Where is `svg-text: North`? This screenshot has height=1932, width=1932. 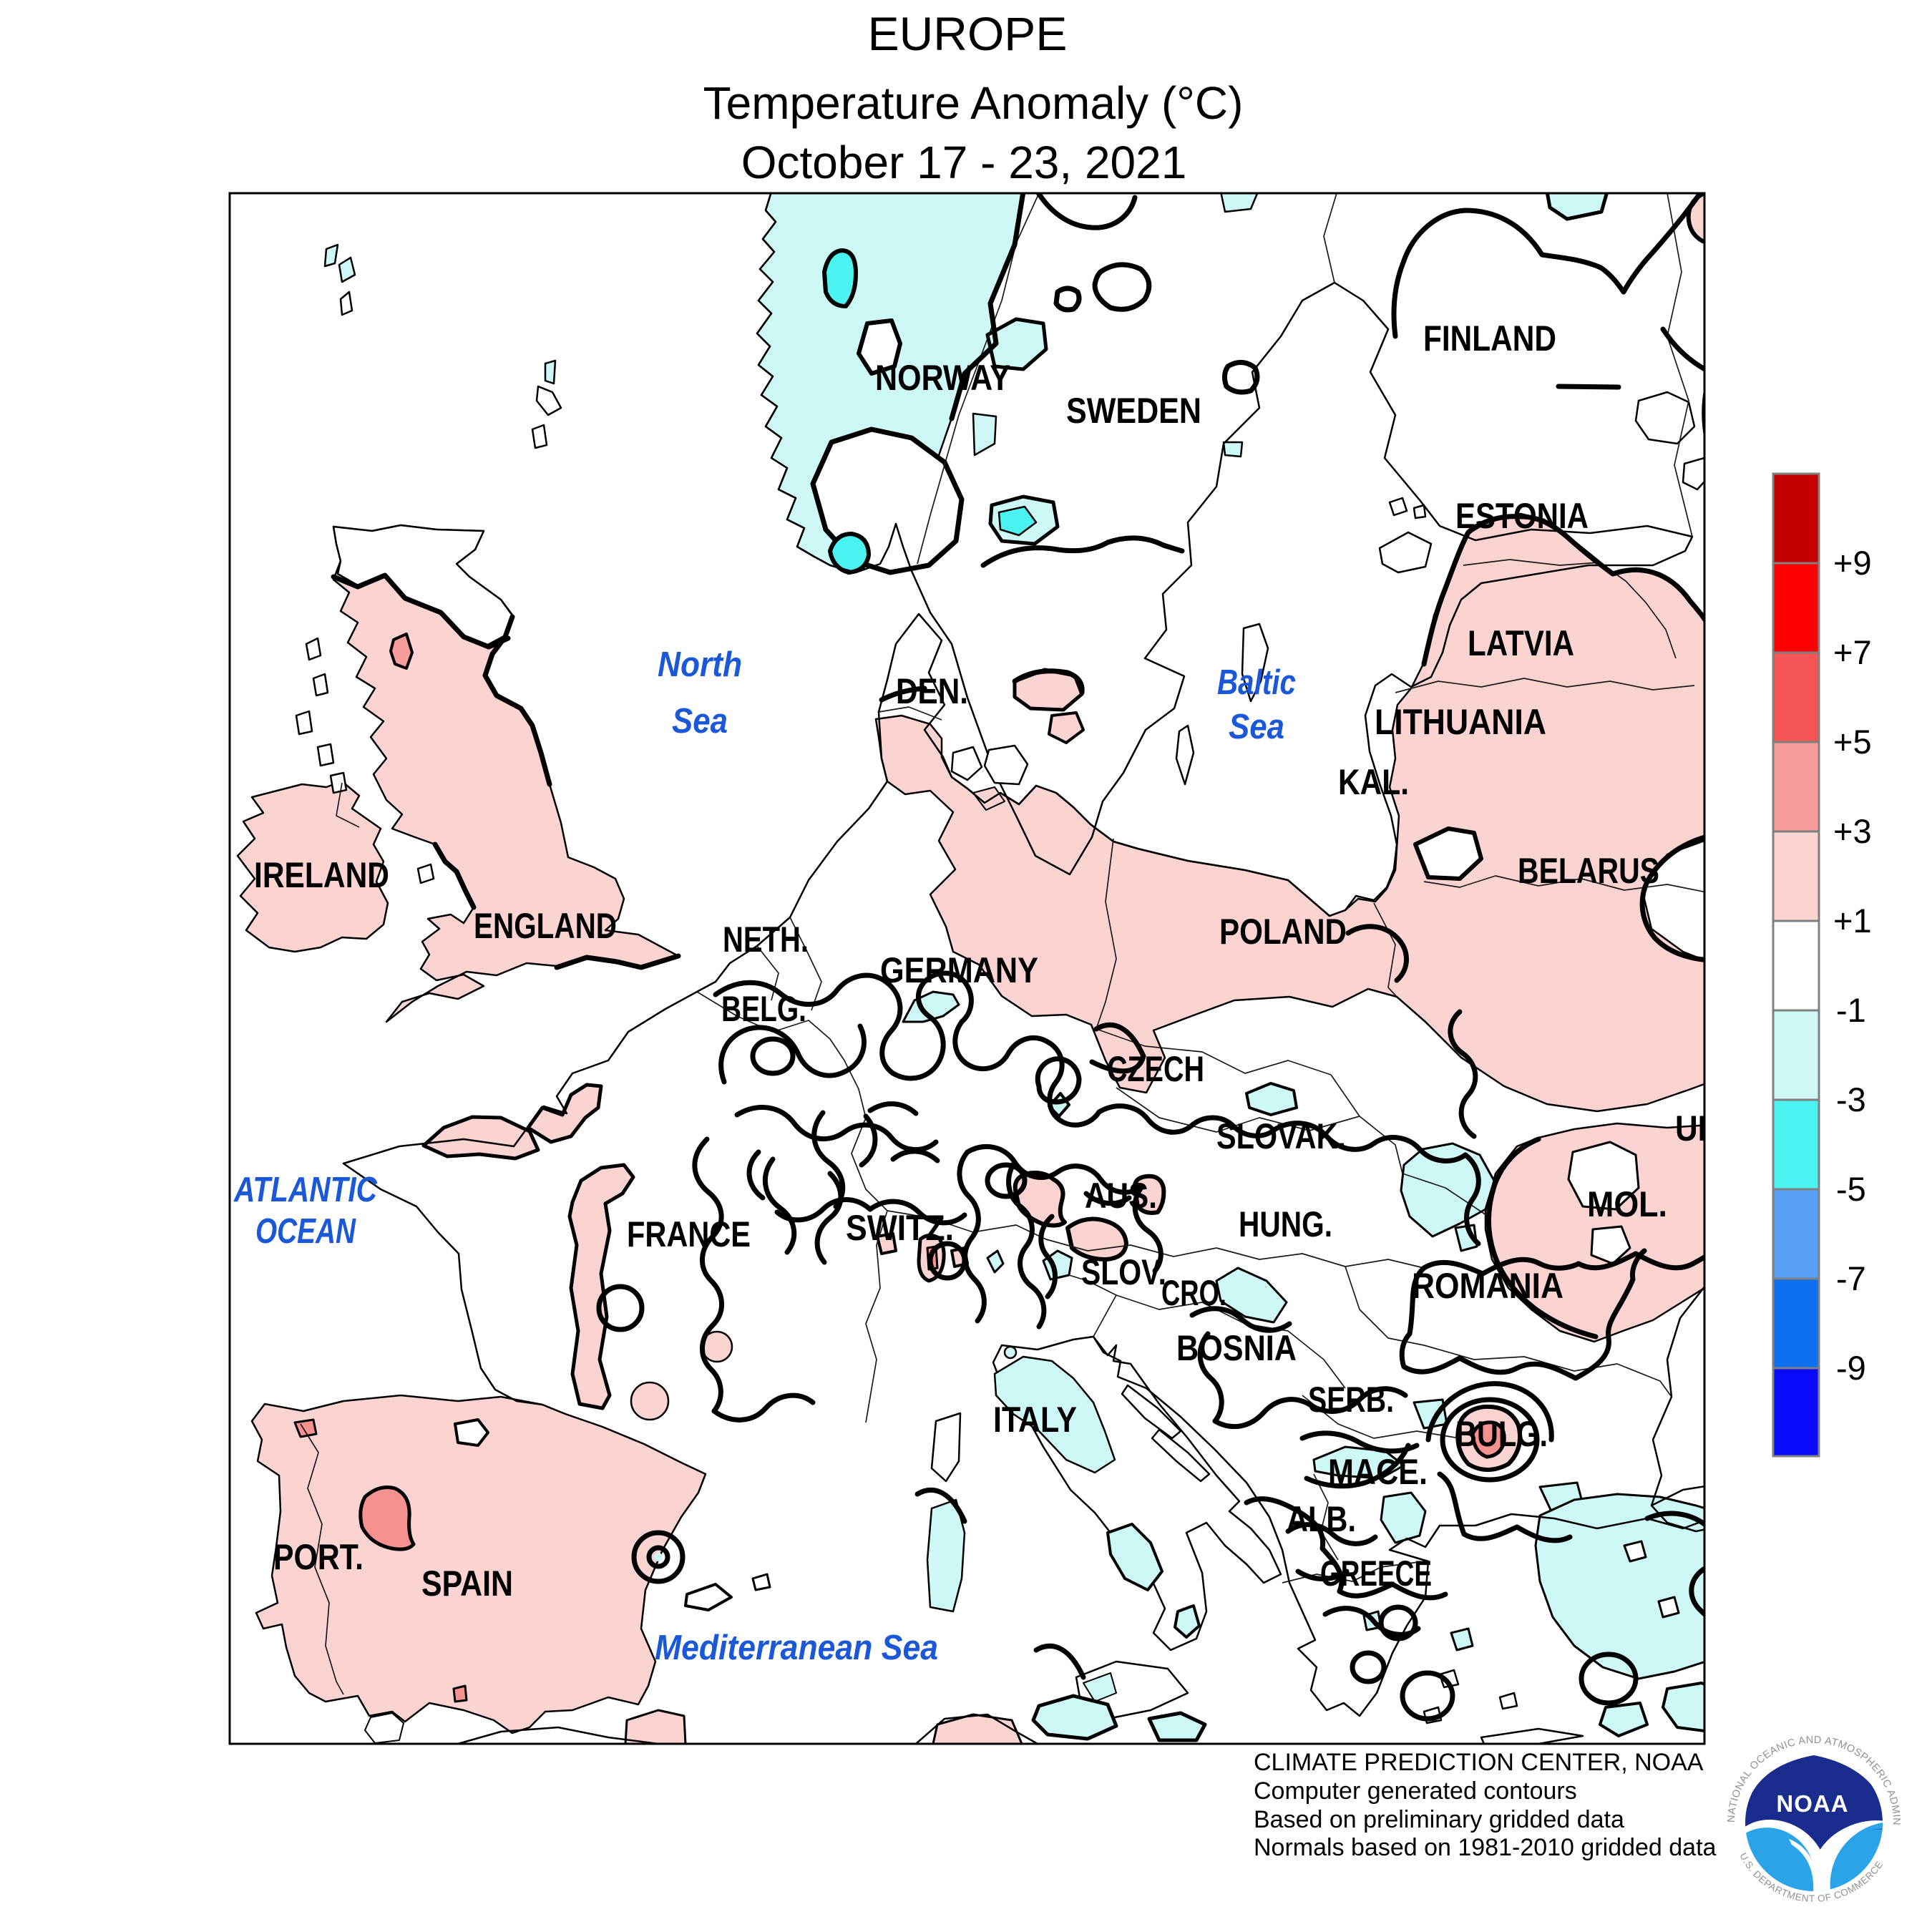
svg-text: North is located at coordinates (700, 664).